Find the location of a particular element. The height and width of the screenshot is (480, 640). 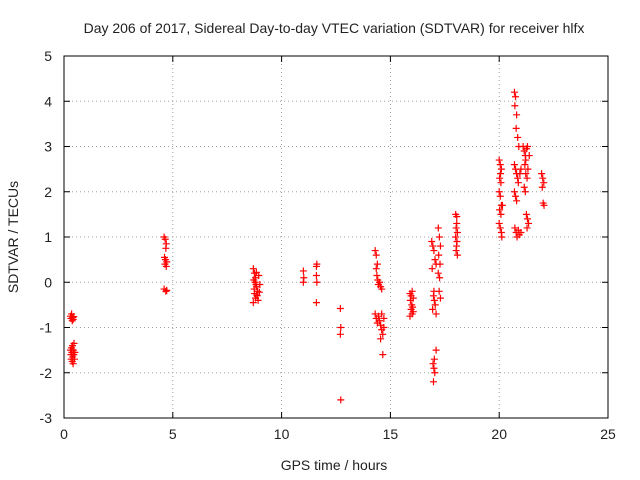

x-tick-label: 0 is located at coordinates (64, 434).